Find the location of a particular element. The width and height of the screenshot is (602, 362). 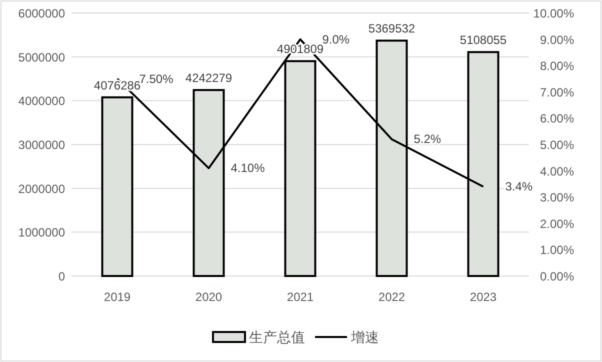

legend-label: 增速 is located at coordinates (364, 337).